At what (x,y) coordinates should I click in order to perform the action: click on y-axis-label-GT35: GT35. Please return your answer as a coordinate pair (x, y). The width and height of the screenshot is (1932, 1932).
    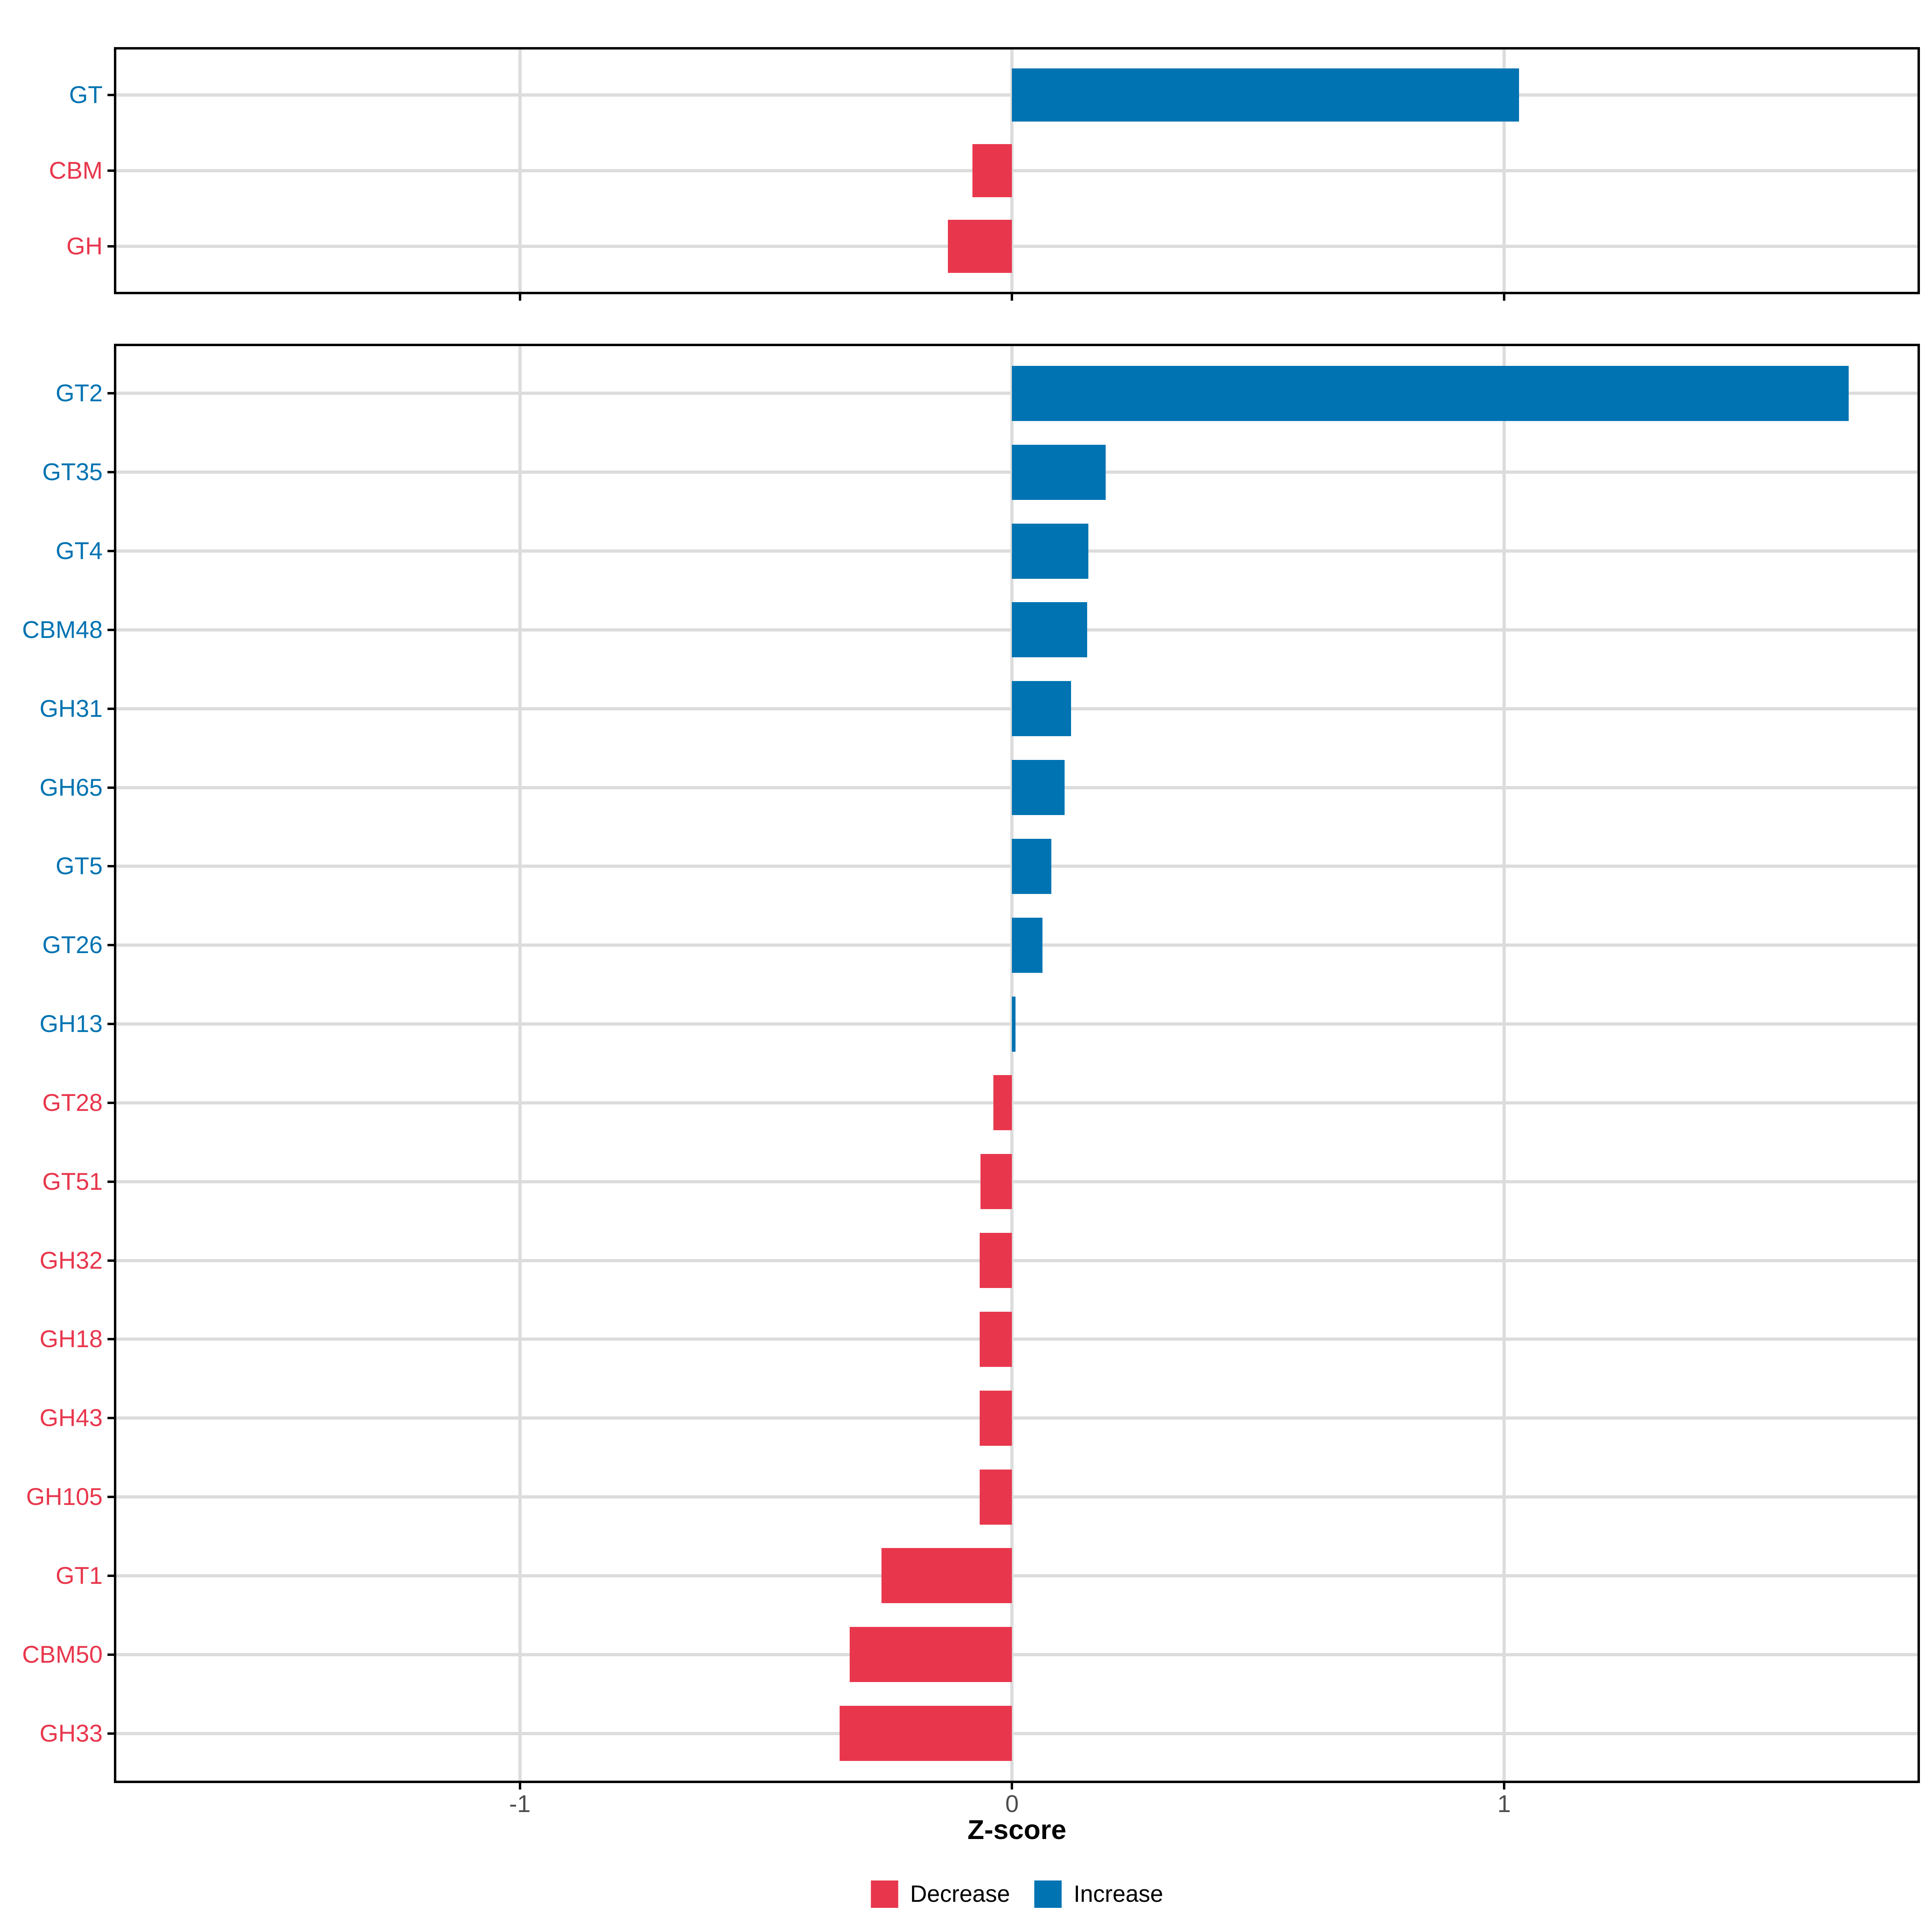
    Looking at the image, I should click on (72, 472).